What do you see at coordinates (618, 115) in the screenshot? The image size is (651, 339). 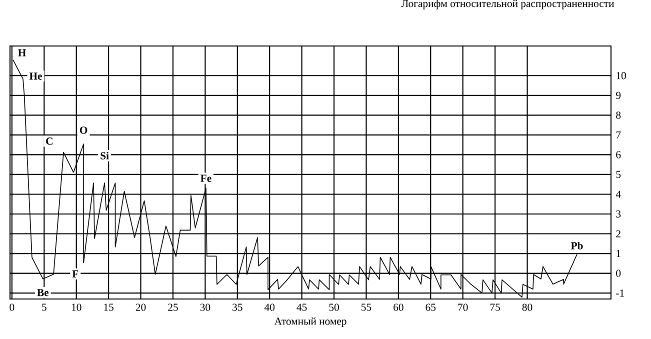 I see `y-tick-label: 8` at bounding box center [618, 115].